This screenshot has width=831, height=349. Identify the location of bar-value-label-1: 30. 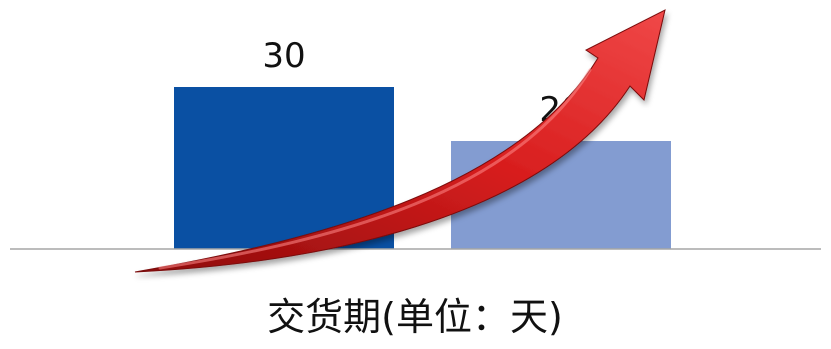
(283, 56).